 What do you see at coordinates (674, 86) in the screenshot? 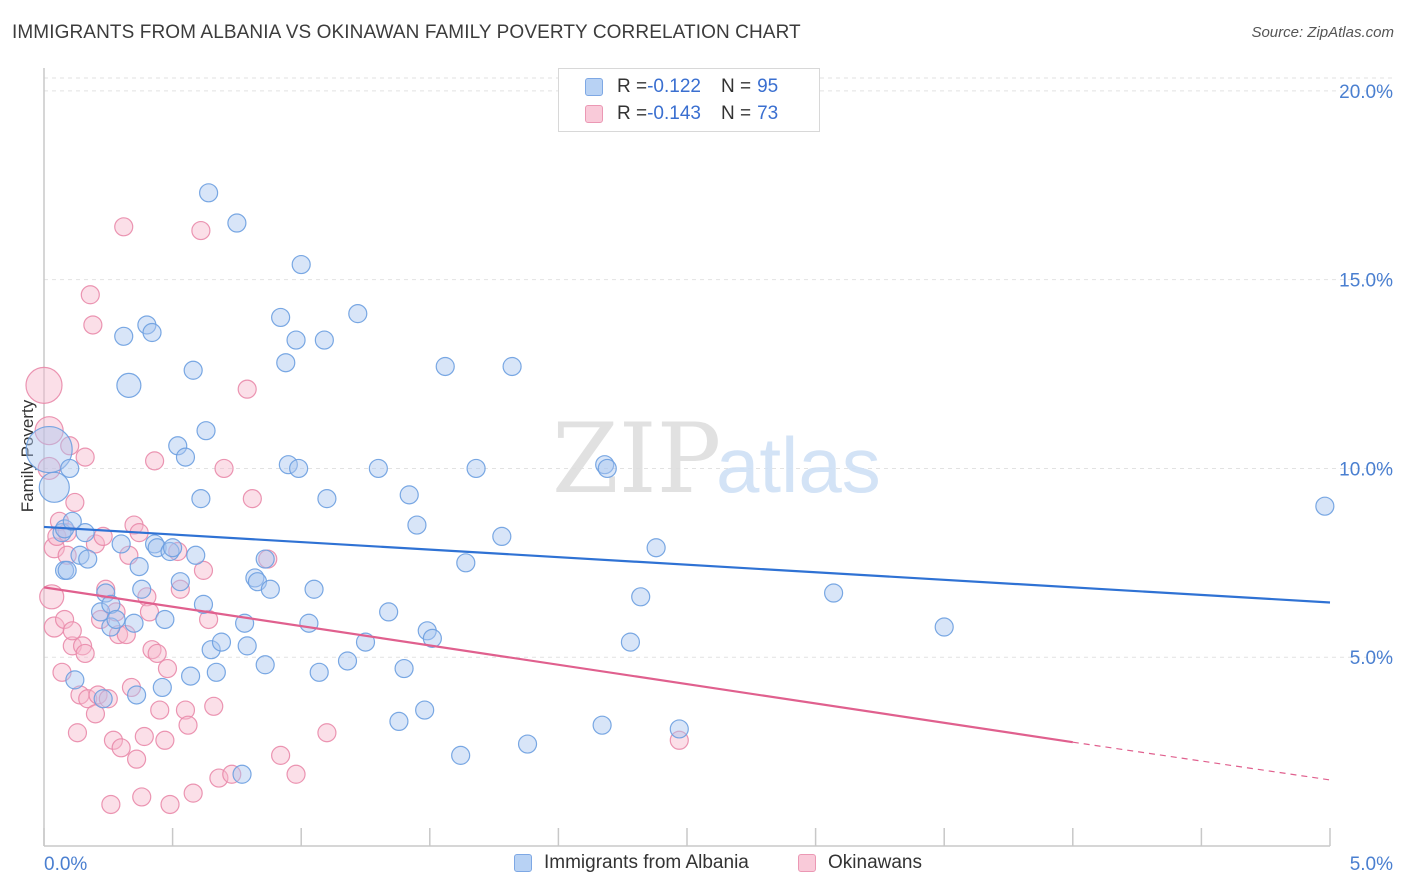
I see `legend-r-value: -0.122` at bounding box center [674, 86].